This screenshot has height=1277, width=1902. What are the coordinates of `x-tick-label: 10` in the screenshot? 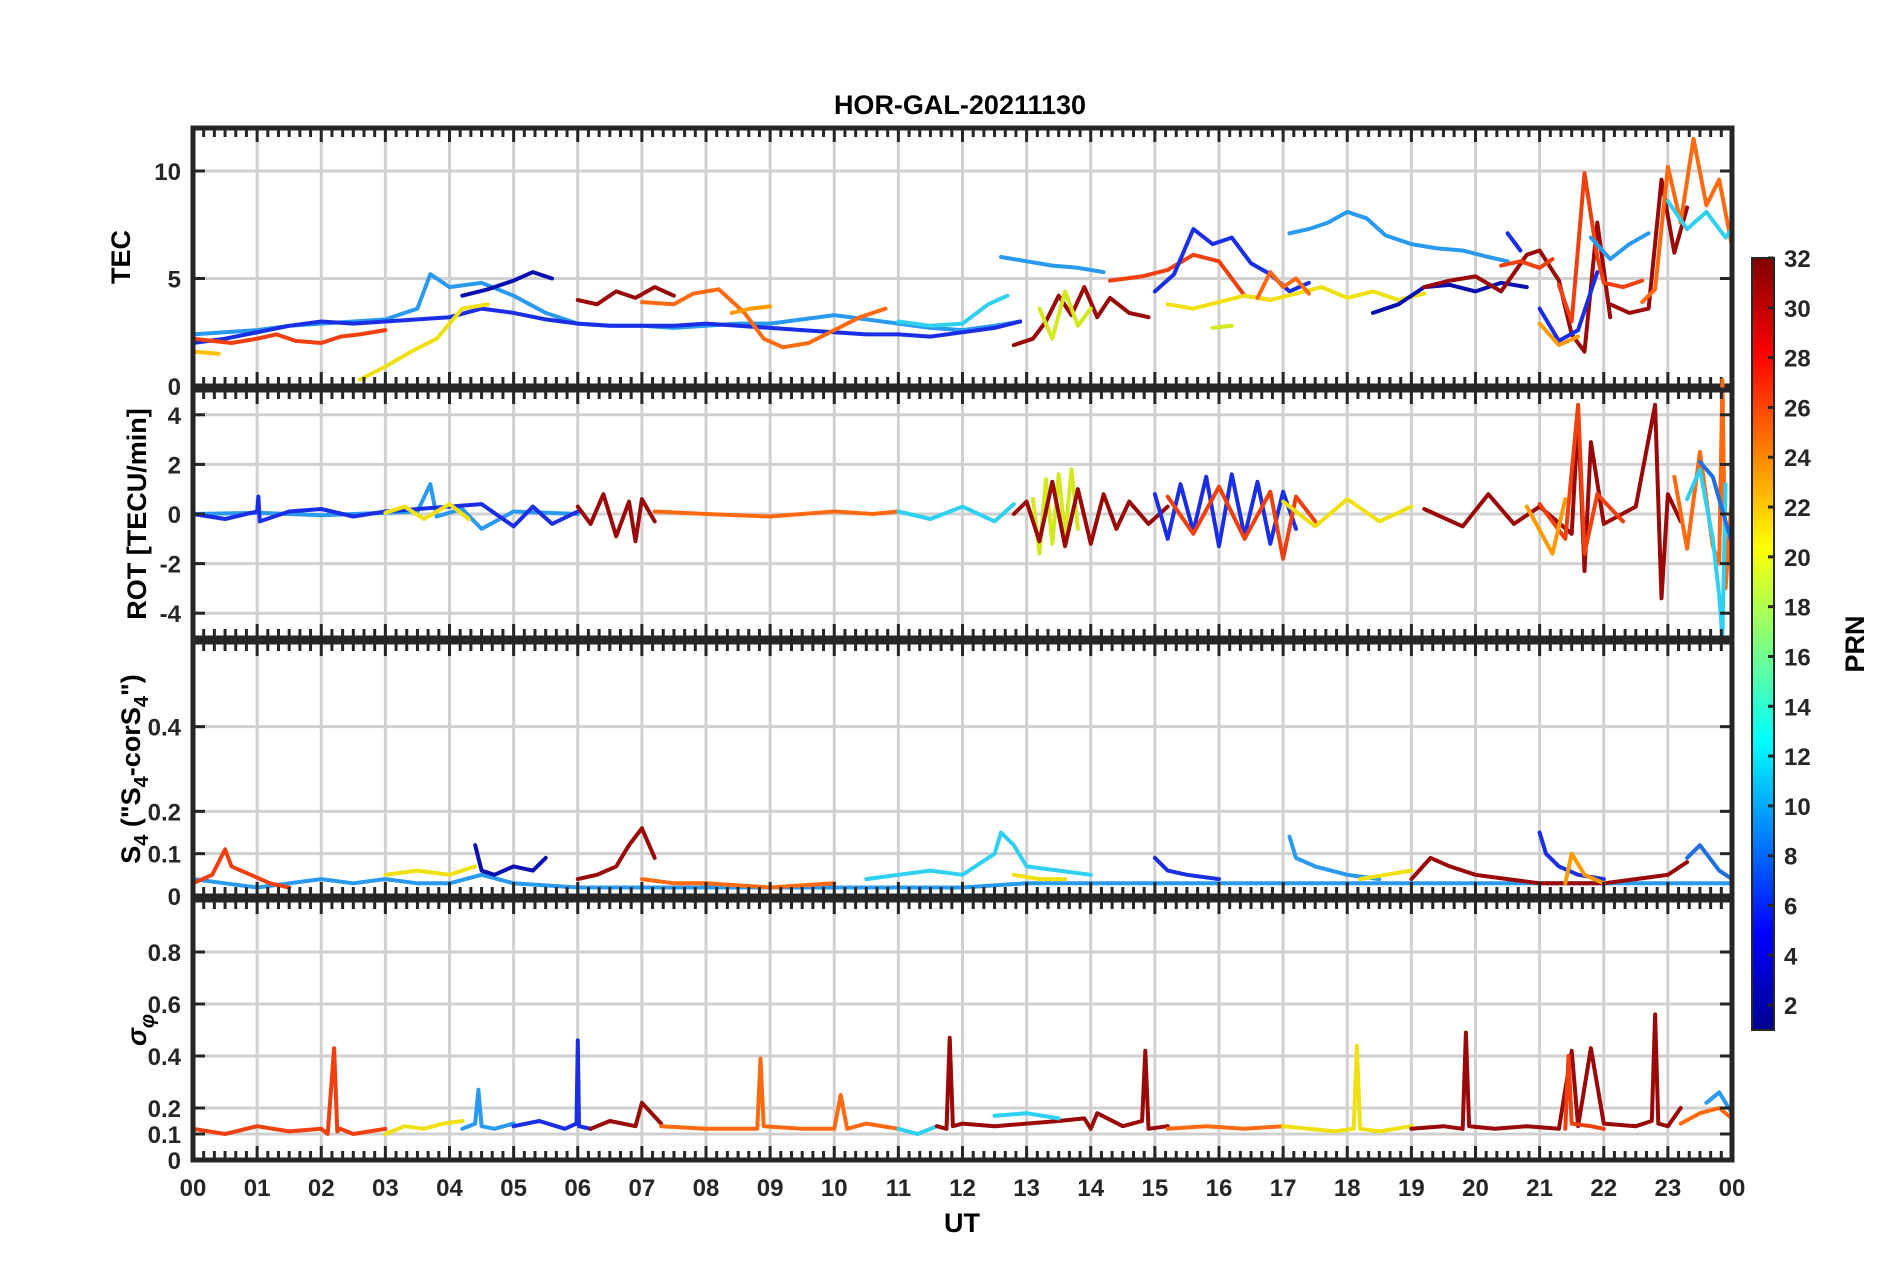 It's located at (834, 1188).